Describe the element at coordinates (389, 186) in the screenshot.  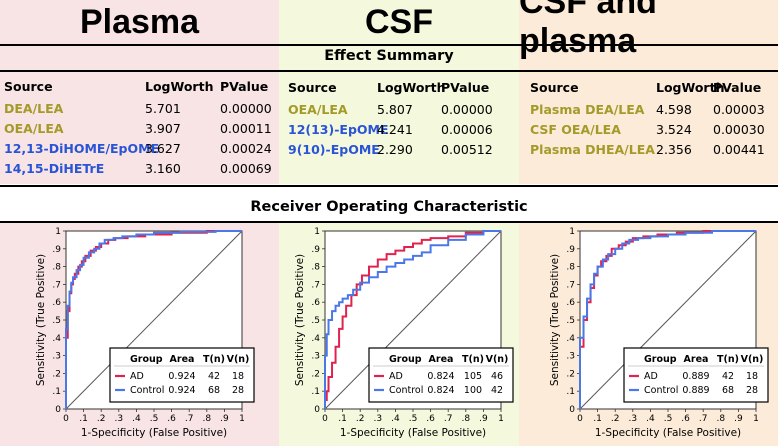
I see `divider-bottom` at that location.